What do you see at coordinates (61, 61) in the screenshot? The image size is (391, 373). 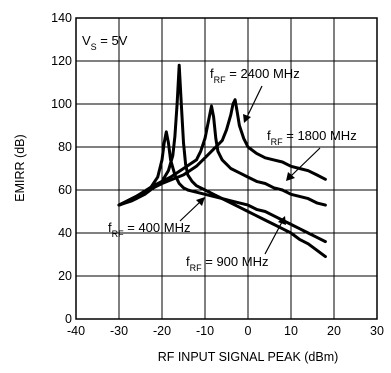 I see `y-tick-label: 120` at bounding box center [61, 61].